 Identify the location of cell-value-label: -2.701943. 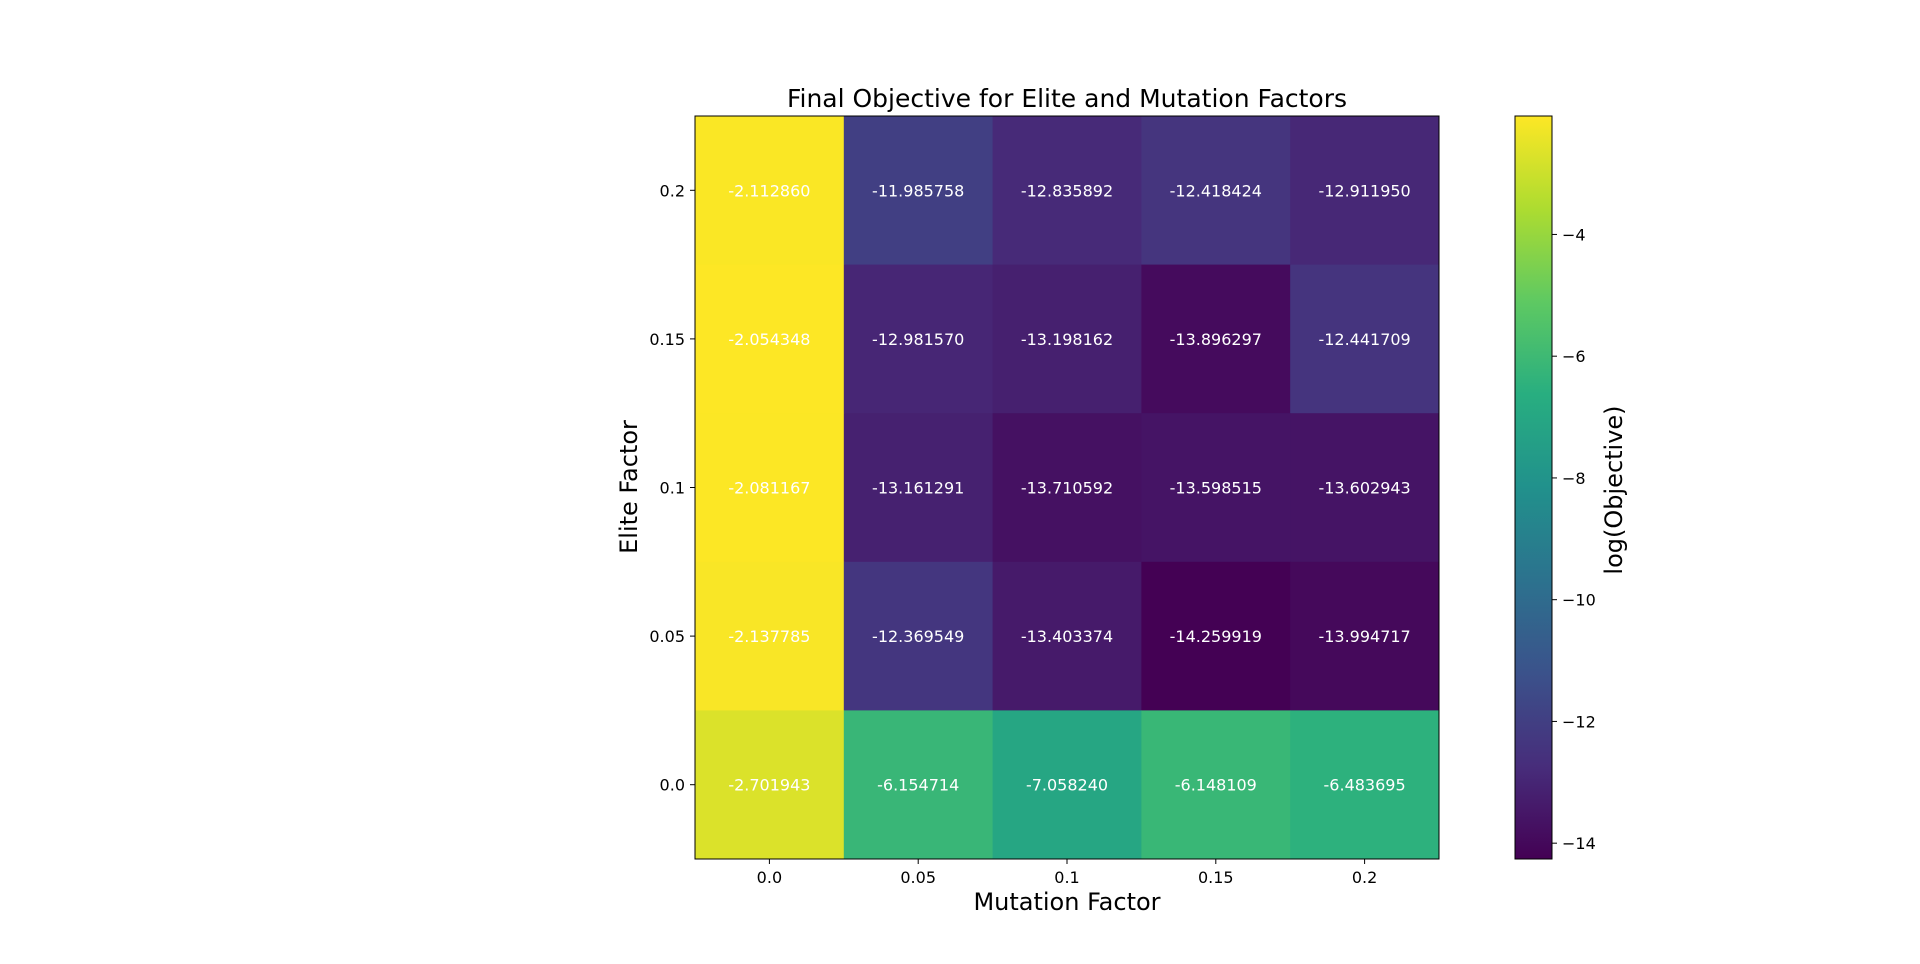
(769, 785).